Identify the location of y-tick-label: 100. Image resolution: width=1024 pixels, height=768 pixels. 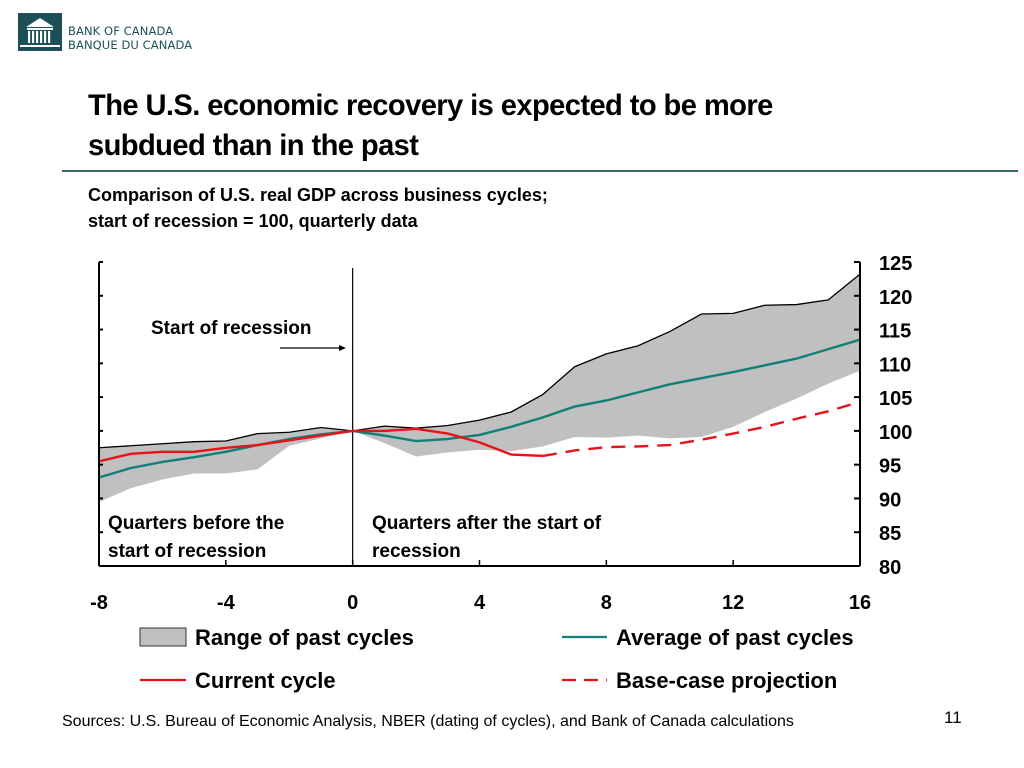
(895, 433).